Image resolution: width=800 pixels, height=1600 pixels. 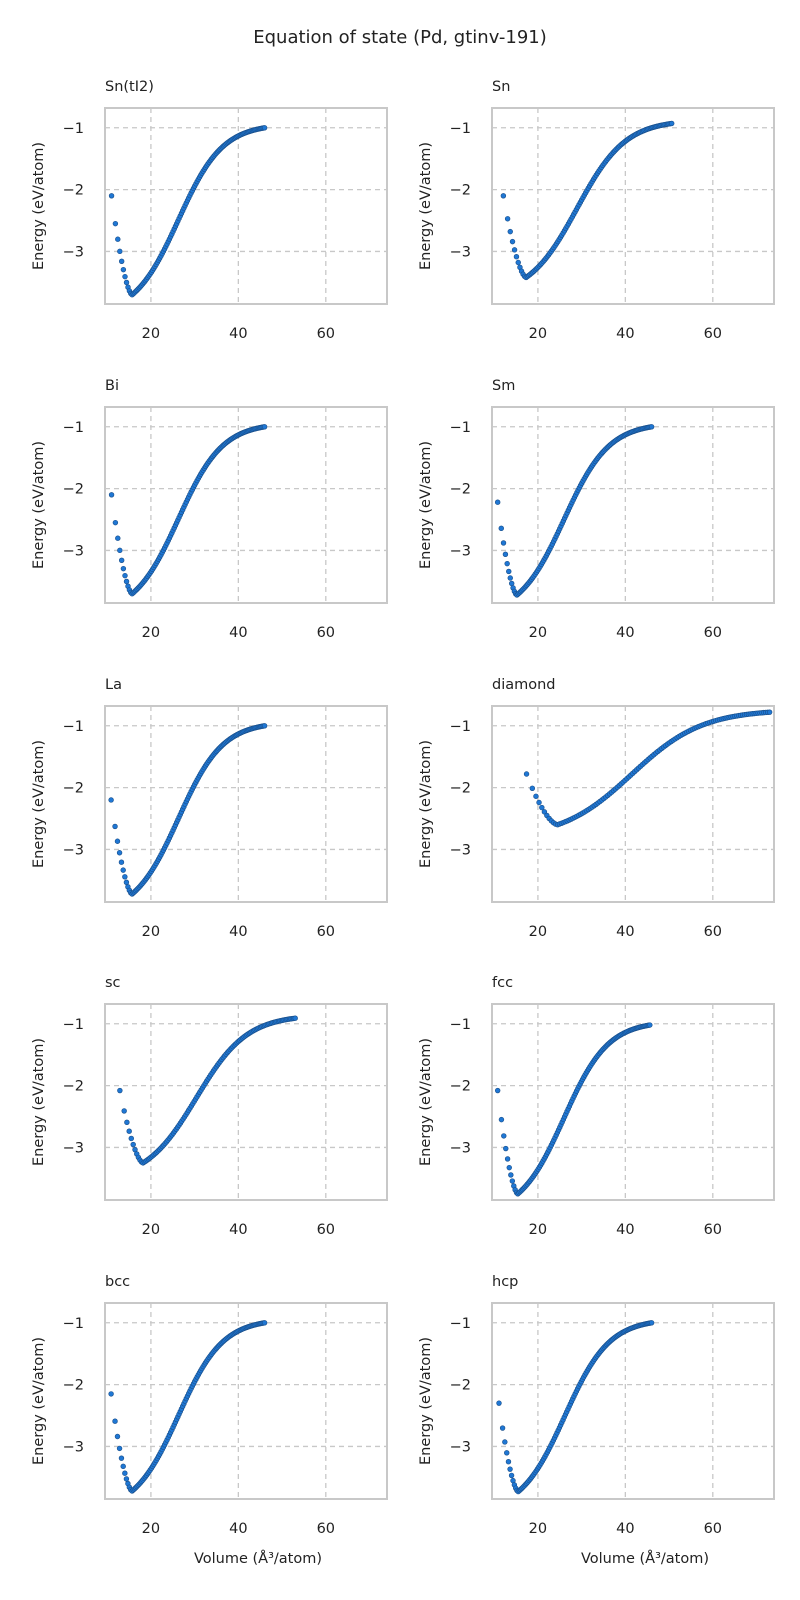 I want to click on x-axis-label: Volume (Å³/atom), so click(x=258, y=1558).